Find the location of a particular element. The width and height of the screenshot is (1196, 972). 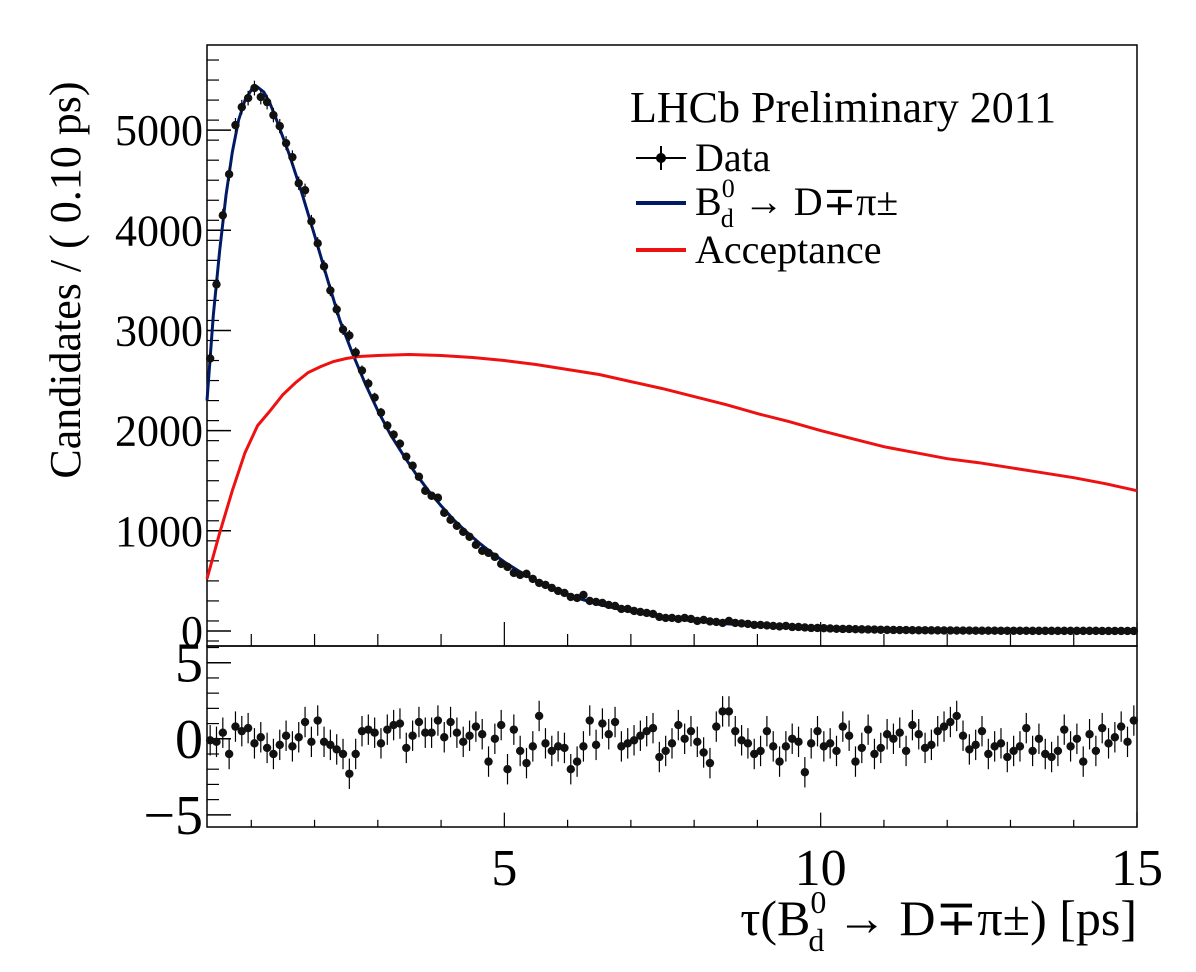

legend-data-marker is located at coordinates (661, 158).